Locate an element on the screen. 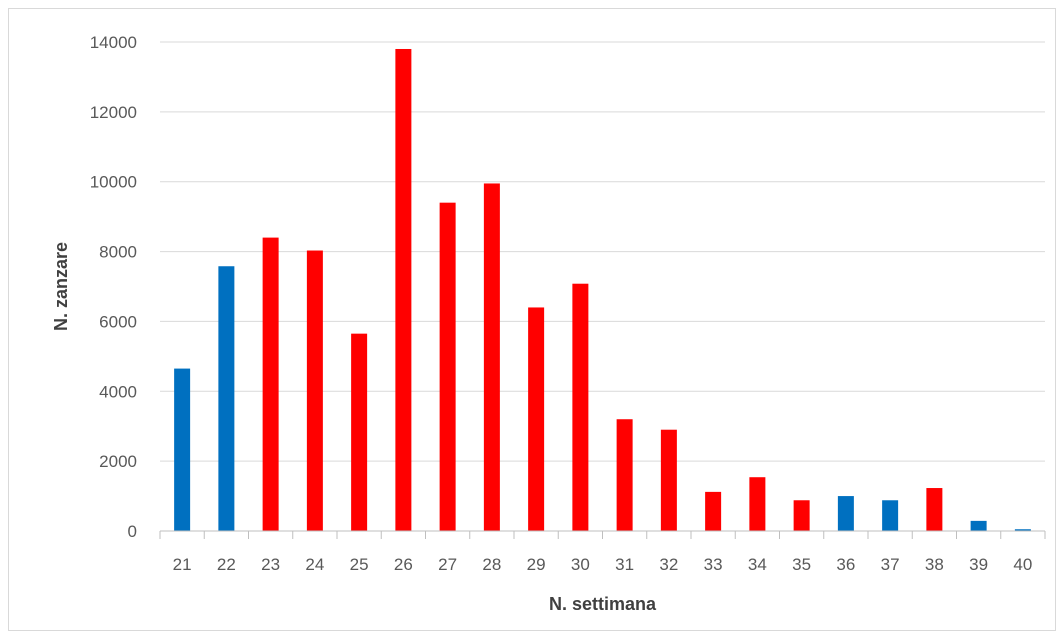 The width and height of the screenshot is (1064, 639). x-tick-label: 22 is located at coordinates (226, 564).